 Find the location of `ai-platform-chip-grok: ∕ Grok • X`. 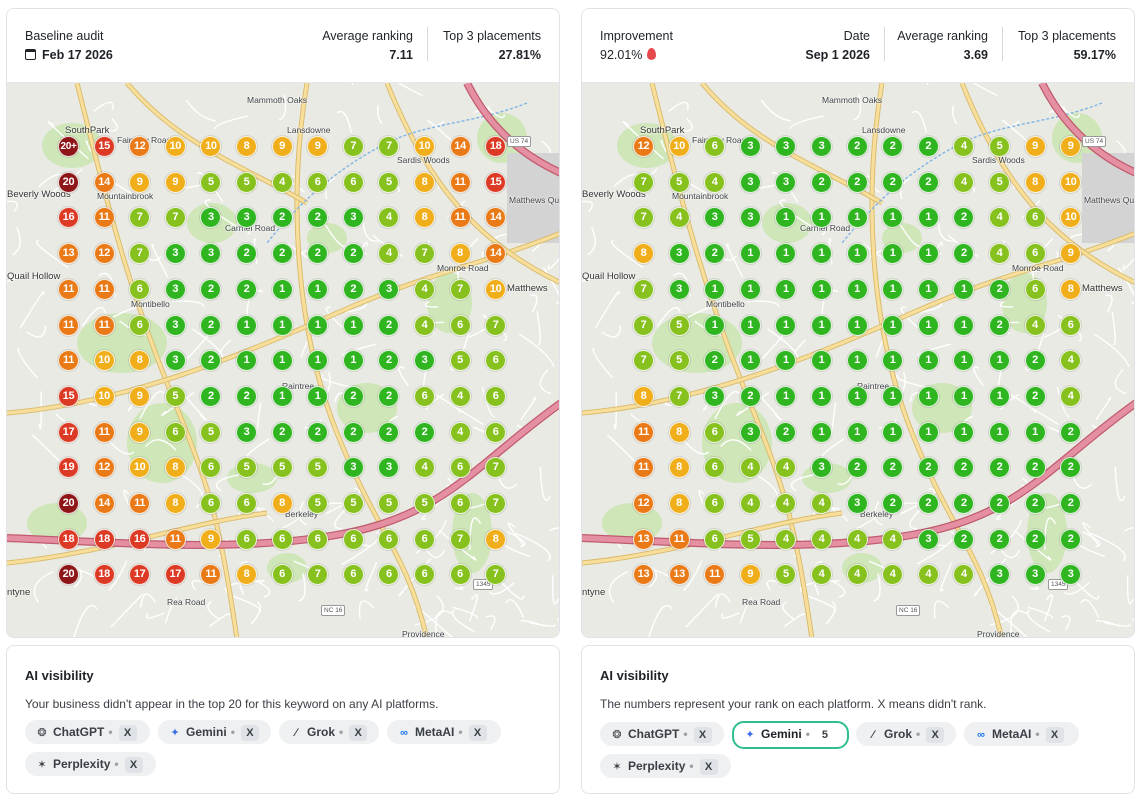

ai-platform-chip-grok: ∕ Grok • X is located at coordinates (329, 732).